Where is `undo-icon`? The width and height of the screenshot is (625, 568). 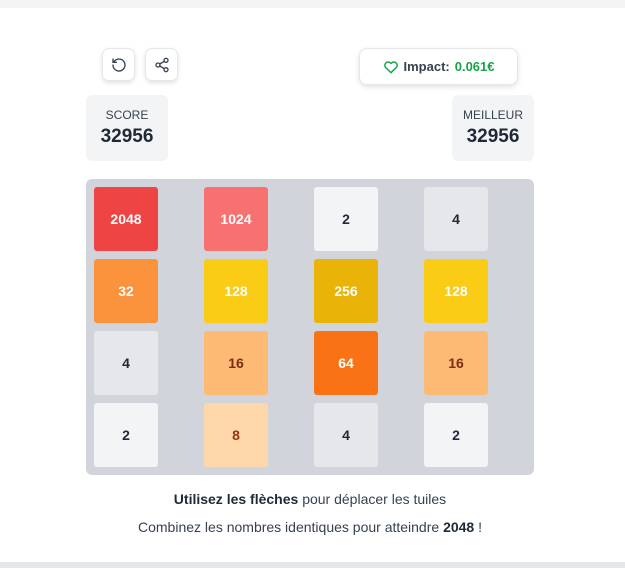
undo-icon is located at coordinates (118, 64).